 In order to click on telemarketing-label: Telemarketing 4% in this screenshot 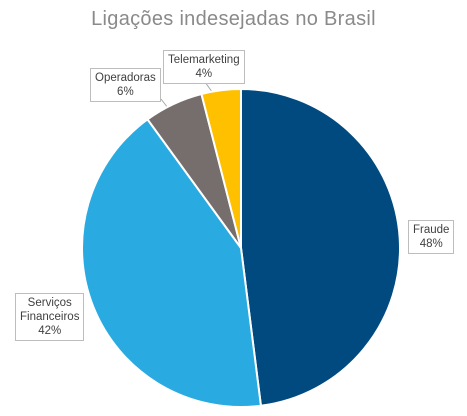, I will do `click(204, 67)`.